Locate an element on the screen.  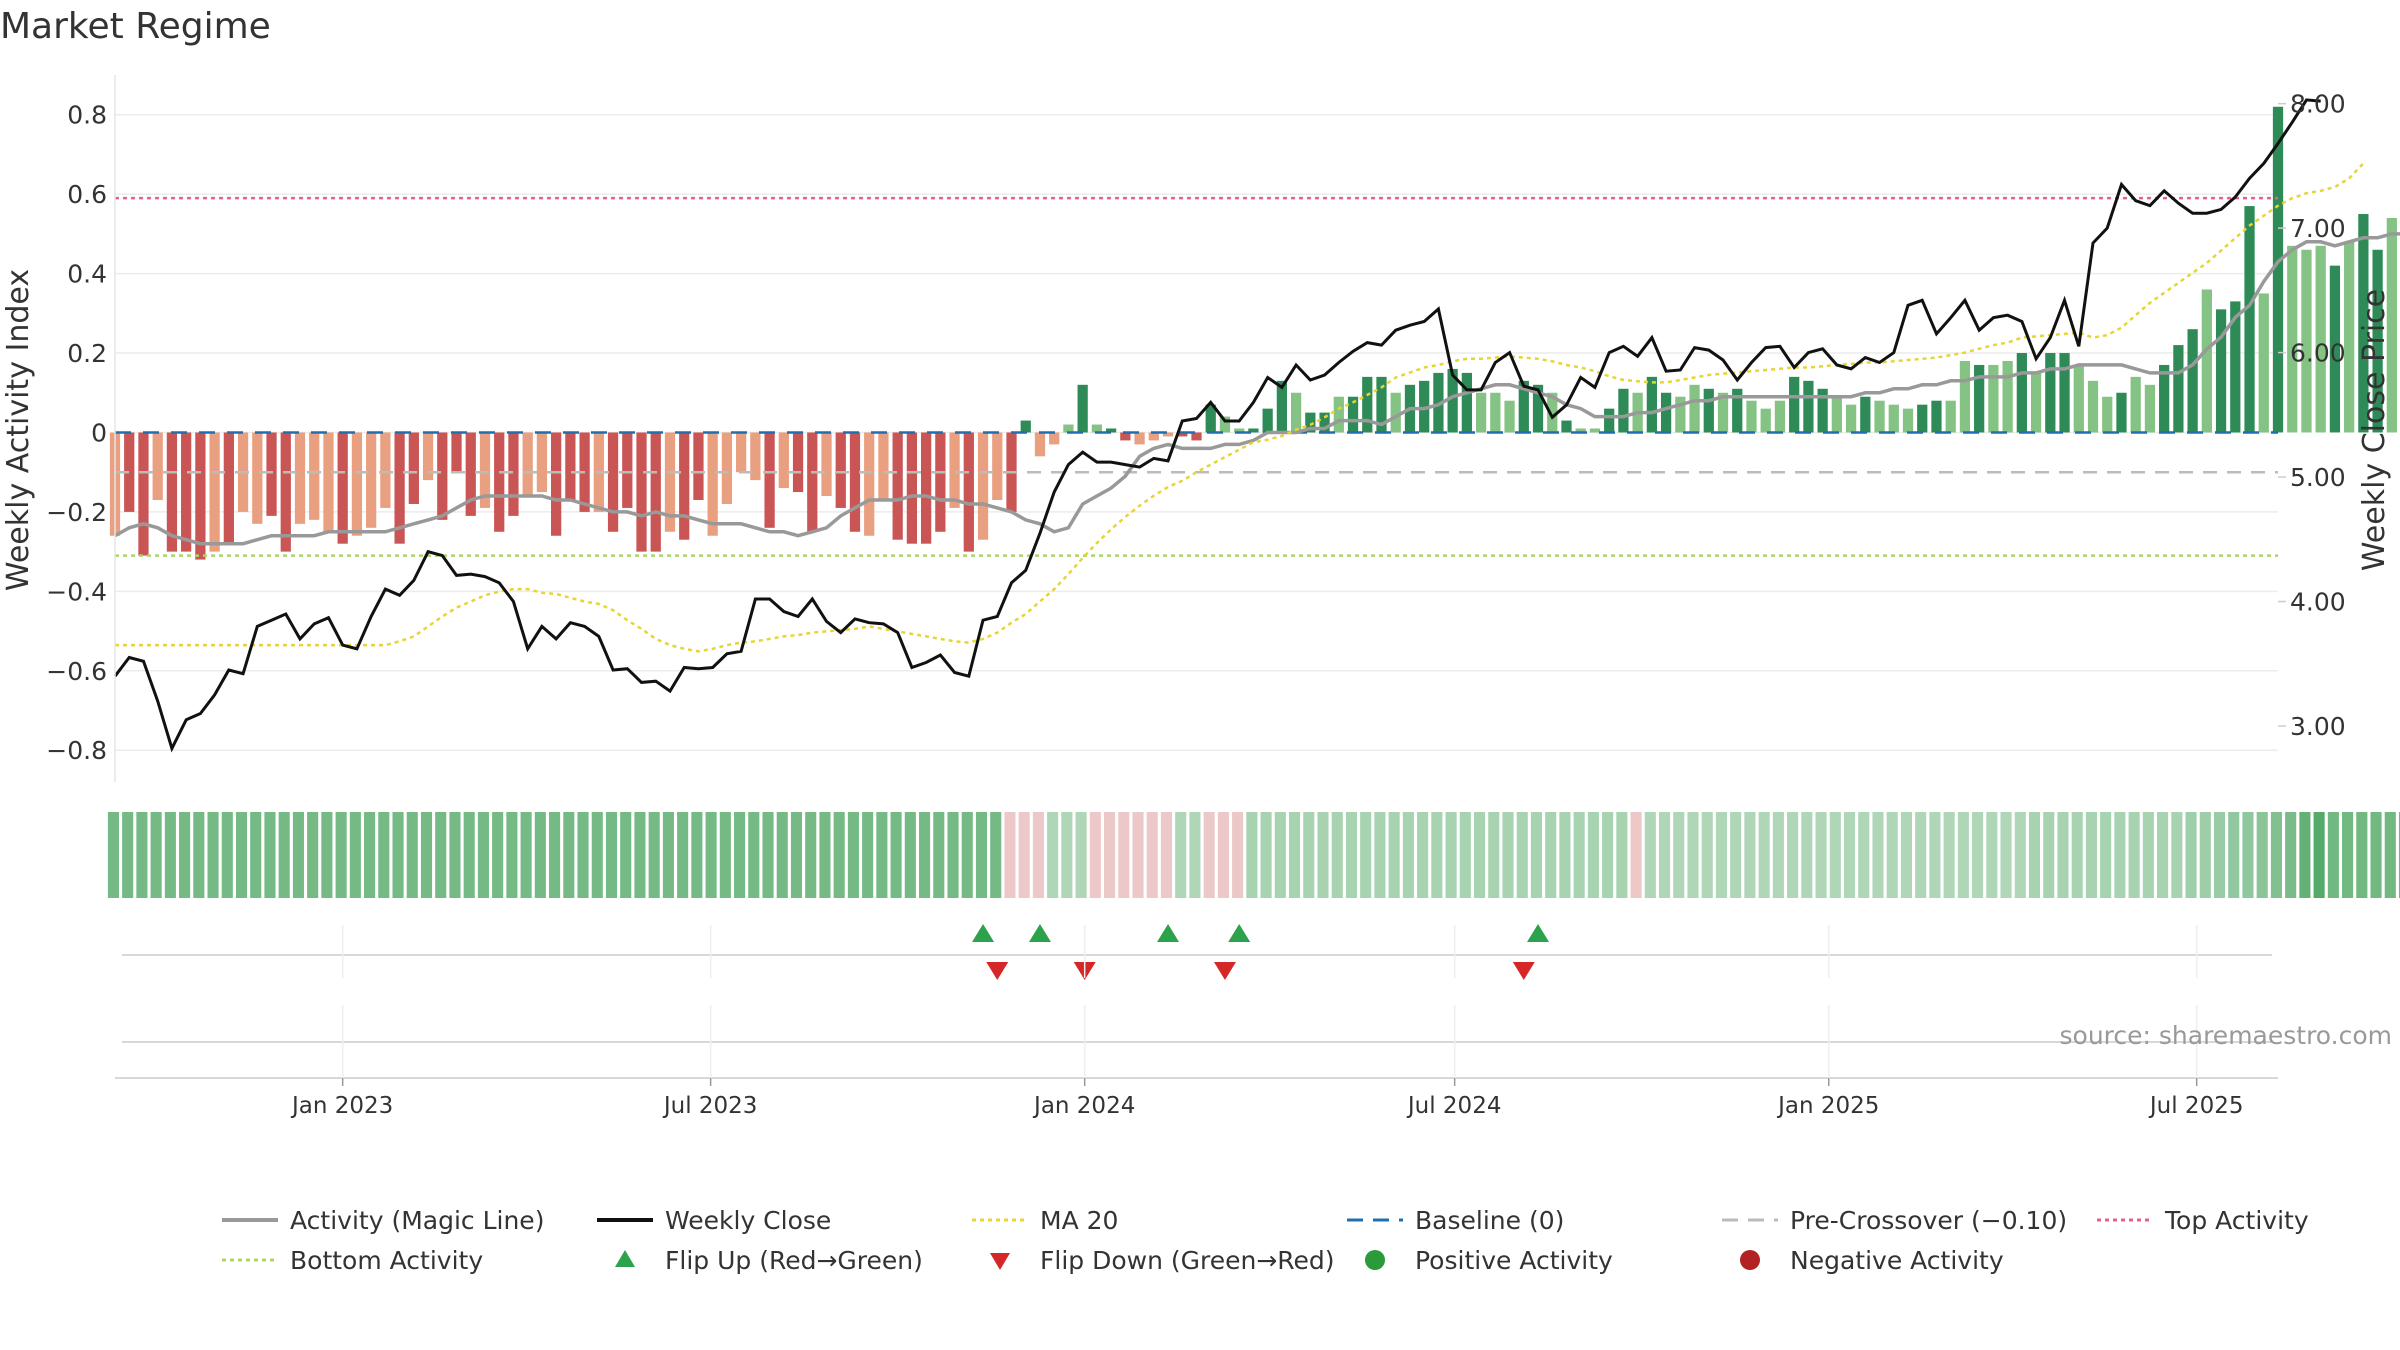
legend-item-flip-up: Flip Up (Red→Green) is located at coordinates (780, 1260).